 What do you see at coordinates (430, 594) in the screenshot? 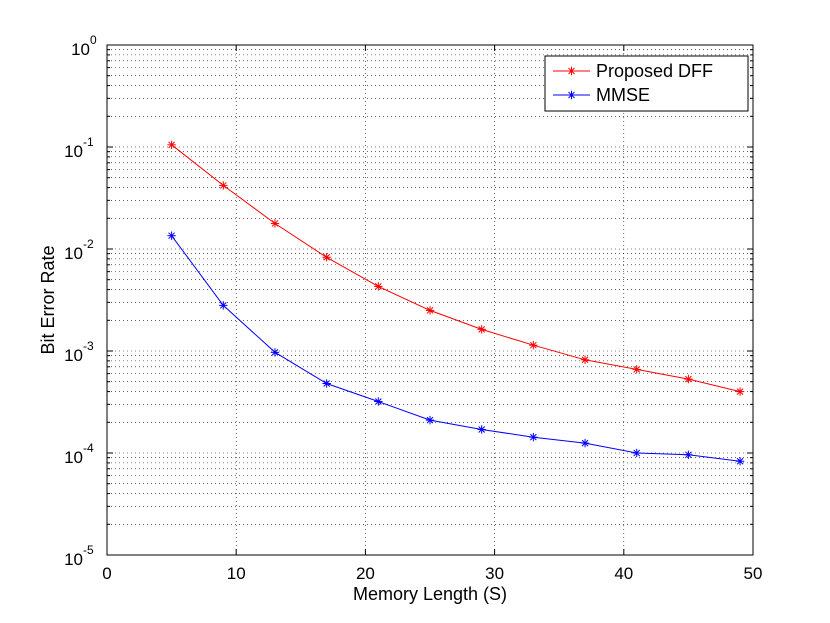
I see `x-axis-label: Memory Length (S)` at bounding box center [430, 594].